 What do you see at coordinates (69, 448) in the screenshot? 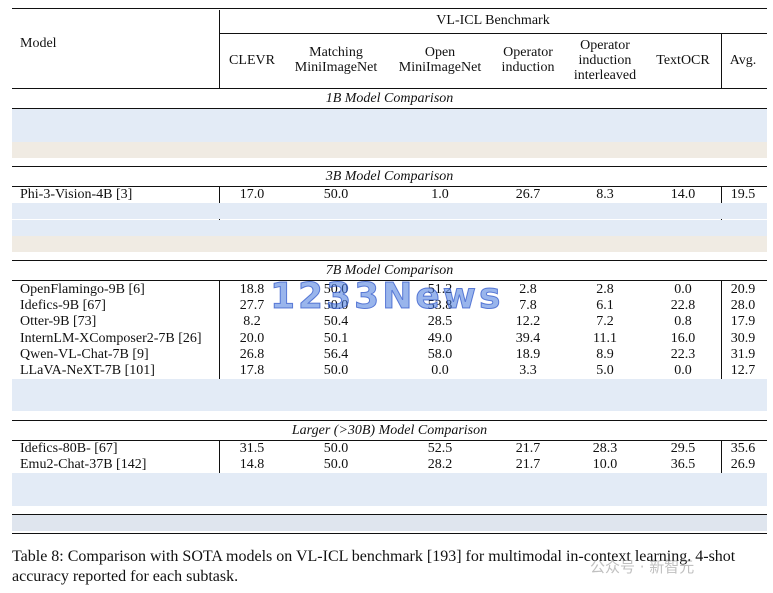
I see `model-name: Idefics-80B- [67]` at bounding box center [69, 448].